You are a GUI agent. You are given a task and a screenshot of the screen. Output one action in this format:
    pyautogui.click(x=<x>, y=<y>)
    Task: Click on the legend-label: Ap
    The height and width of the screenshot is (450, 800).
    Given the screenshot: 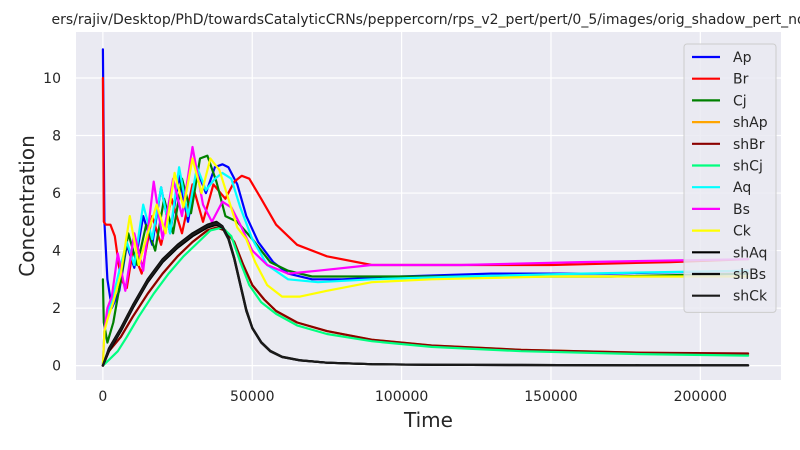 What is the action you would take?
    pyautogui.click(x=742, y=58)
    